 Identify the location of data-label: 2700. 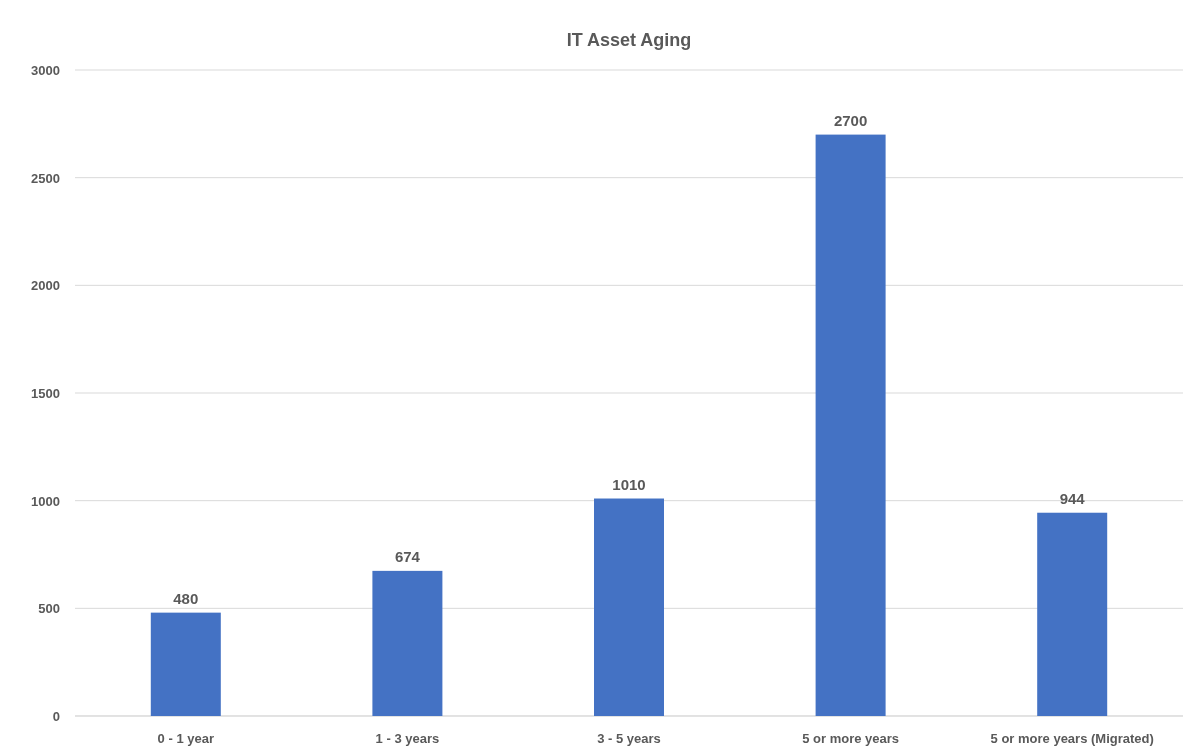
(850, 120).